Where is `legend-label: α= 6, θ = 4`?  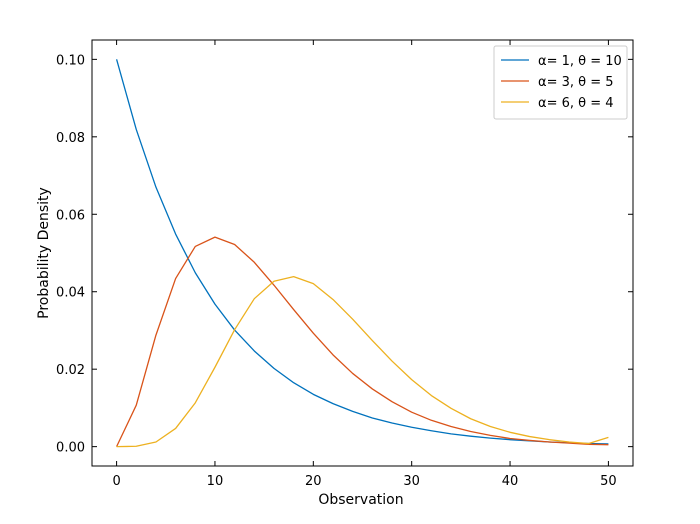 legend-label: α= 6, θ = 4 is located at coordinates (576, 103).